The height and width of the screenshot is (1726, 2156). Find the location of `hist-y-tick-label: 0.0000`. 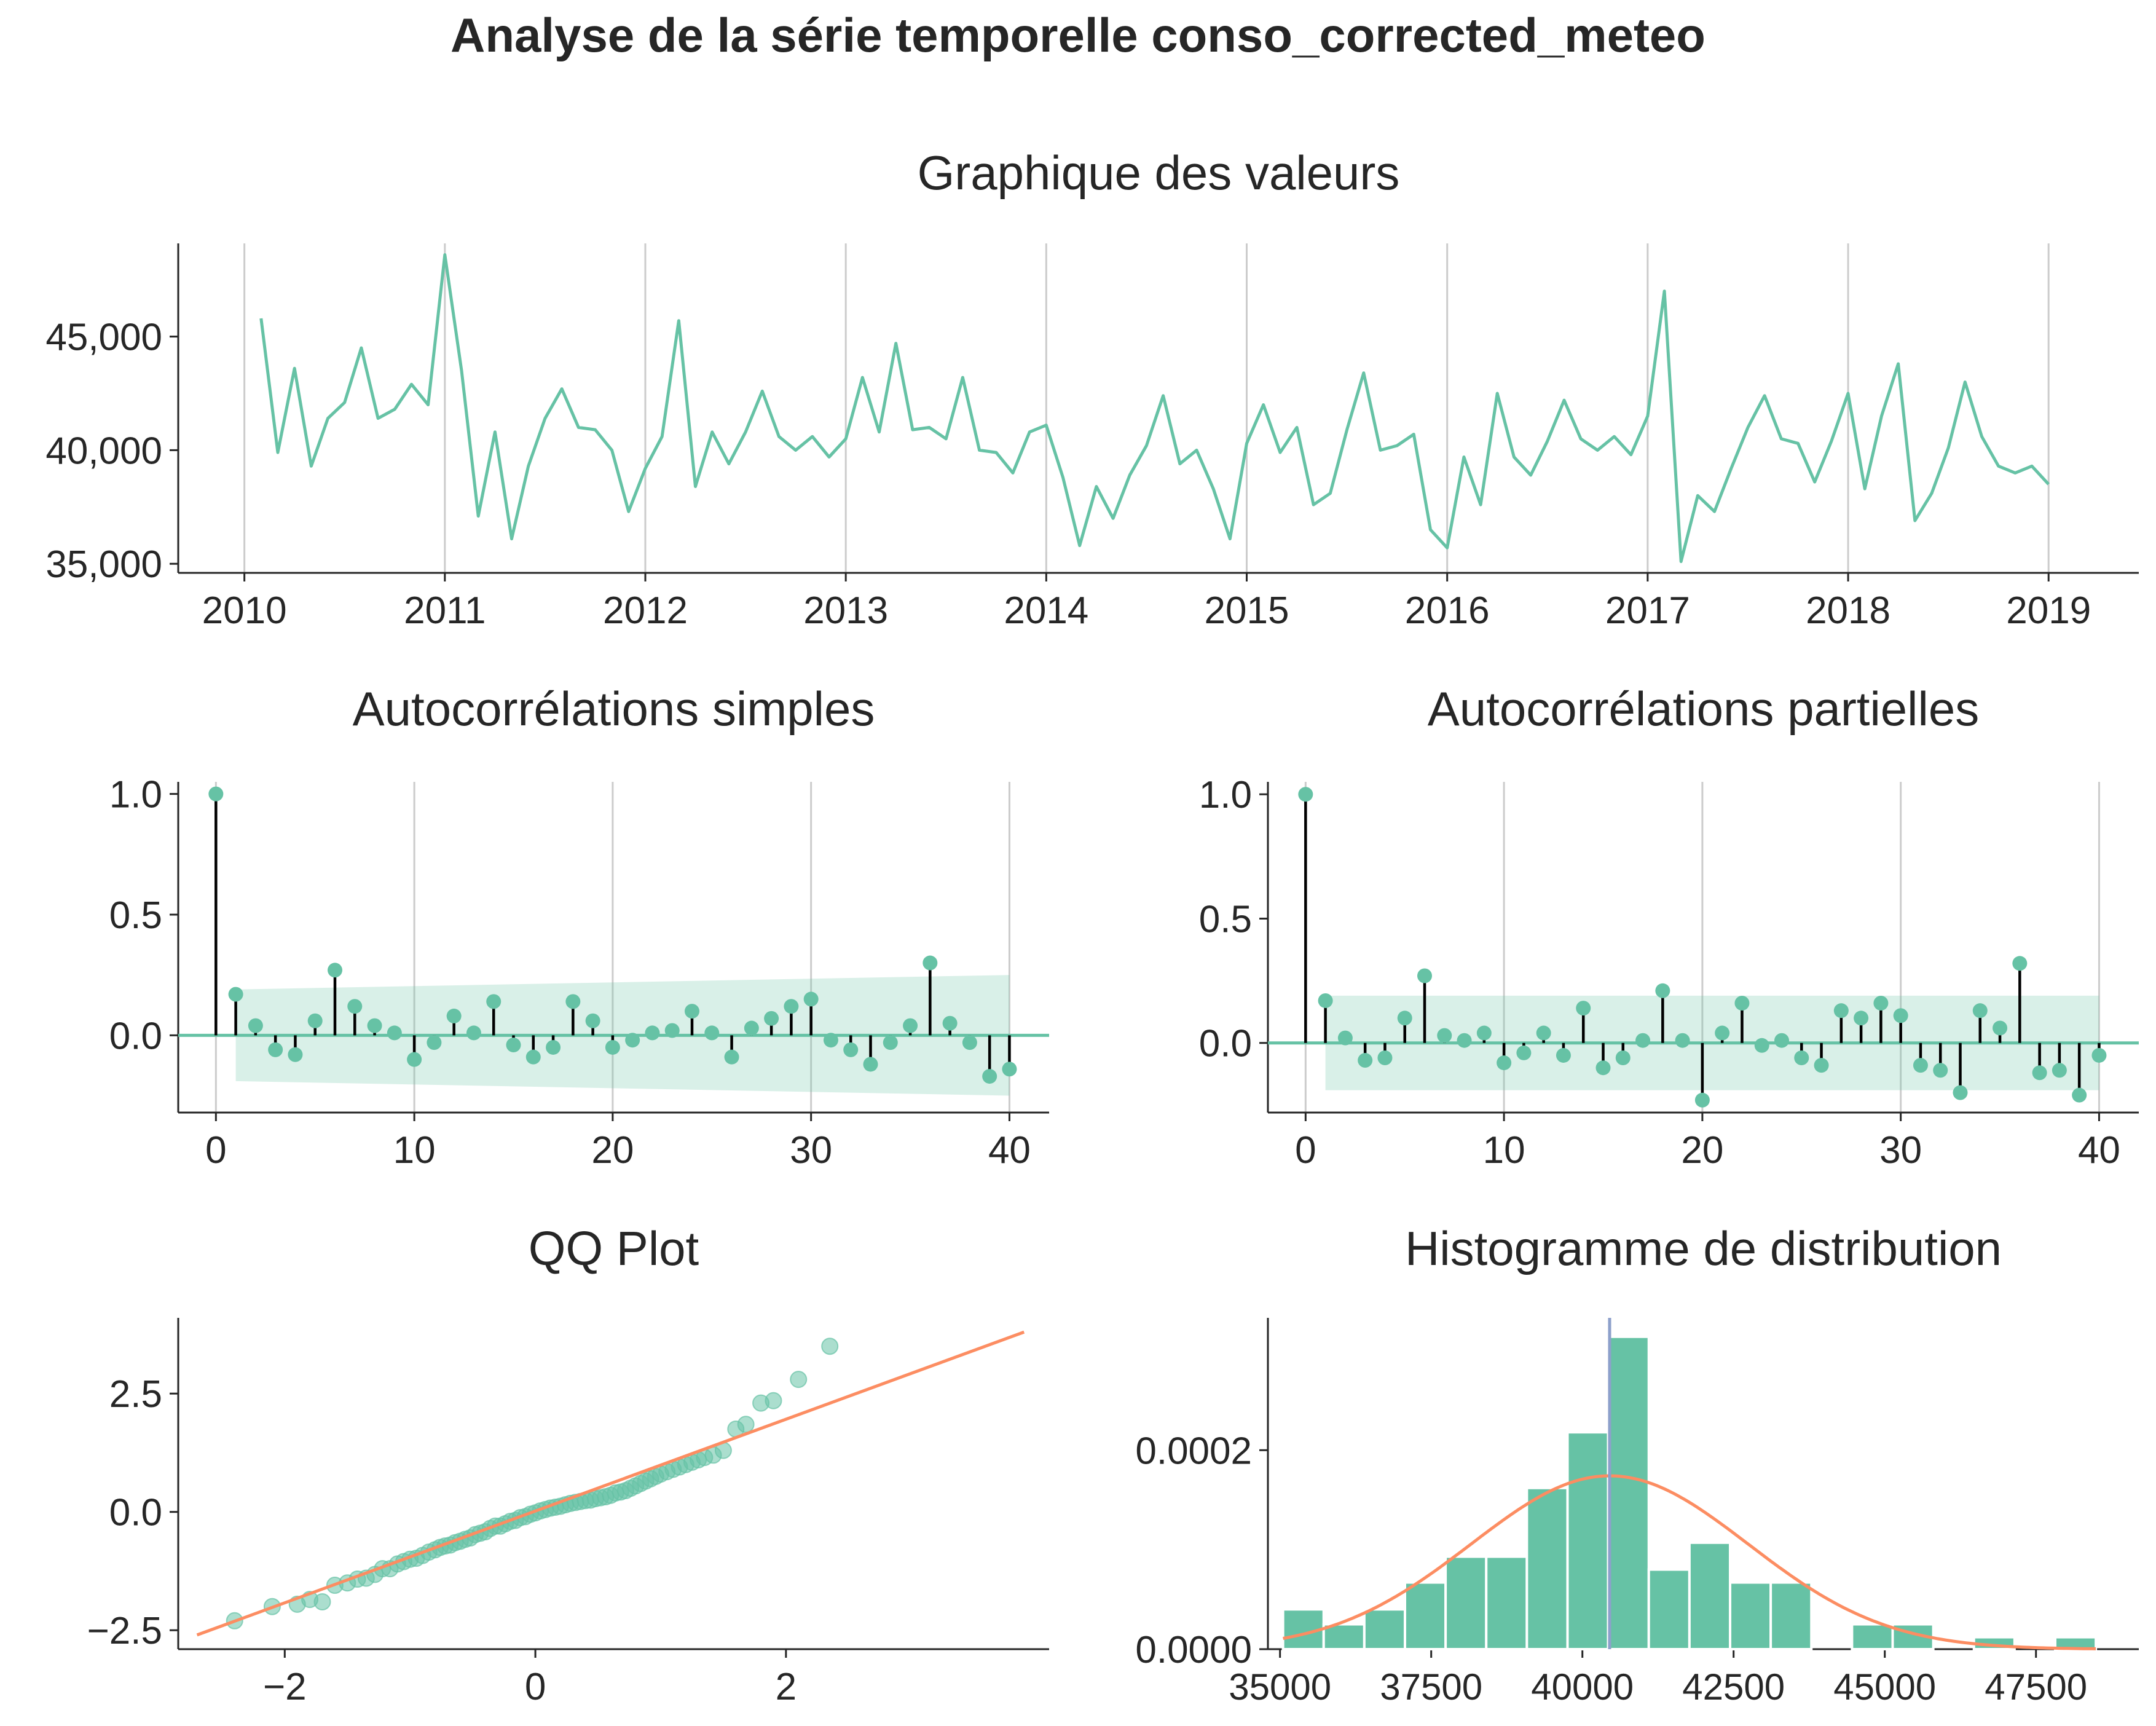

hist-y-tick-label: 0.0000 is located at coordinates (1194, 1650).